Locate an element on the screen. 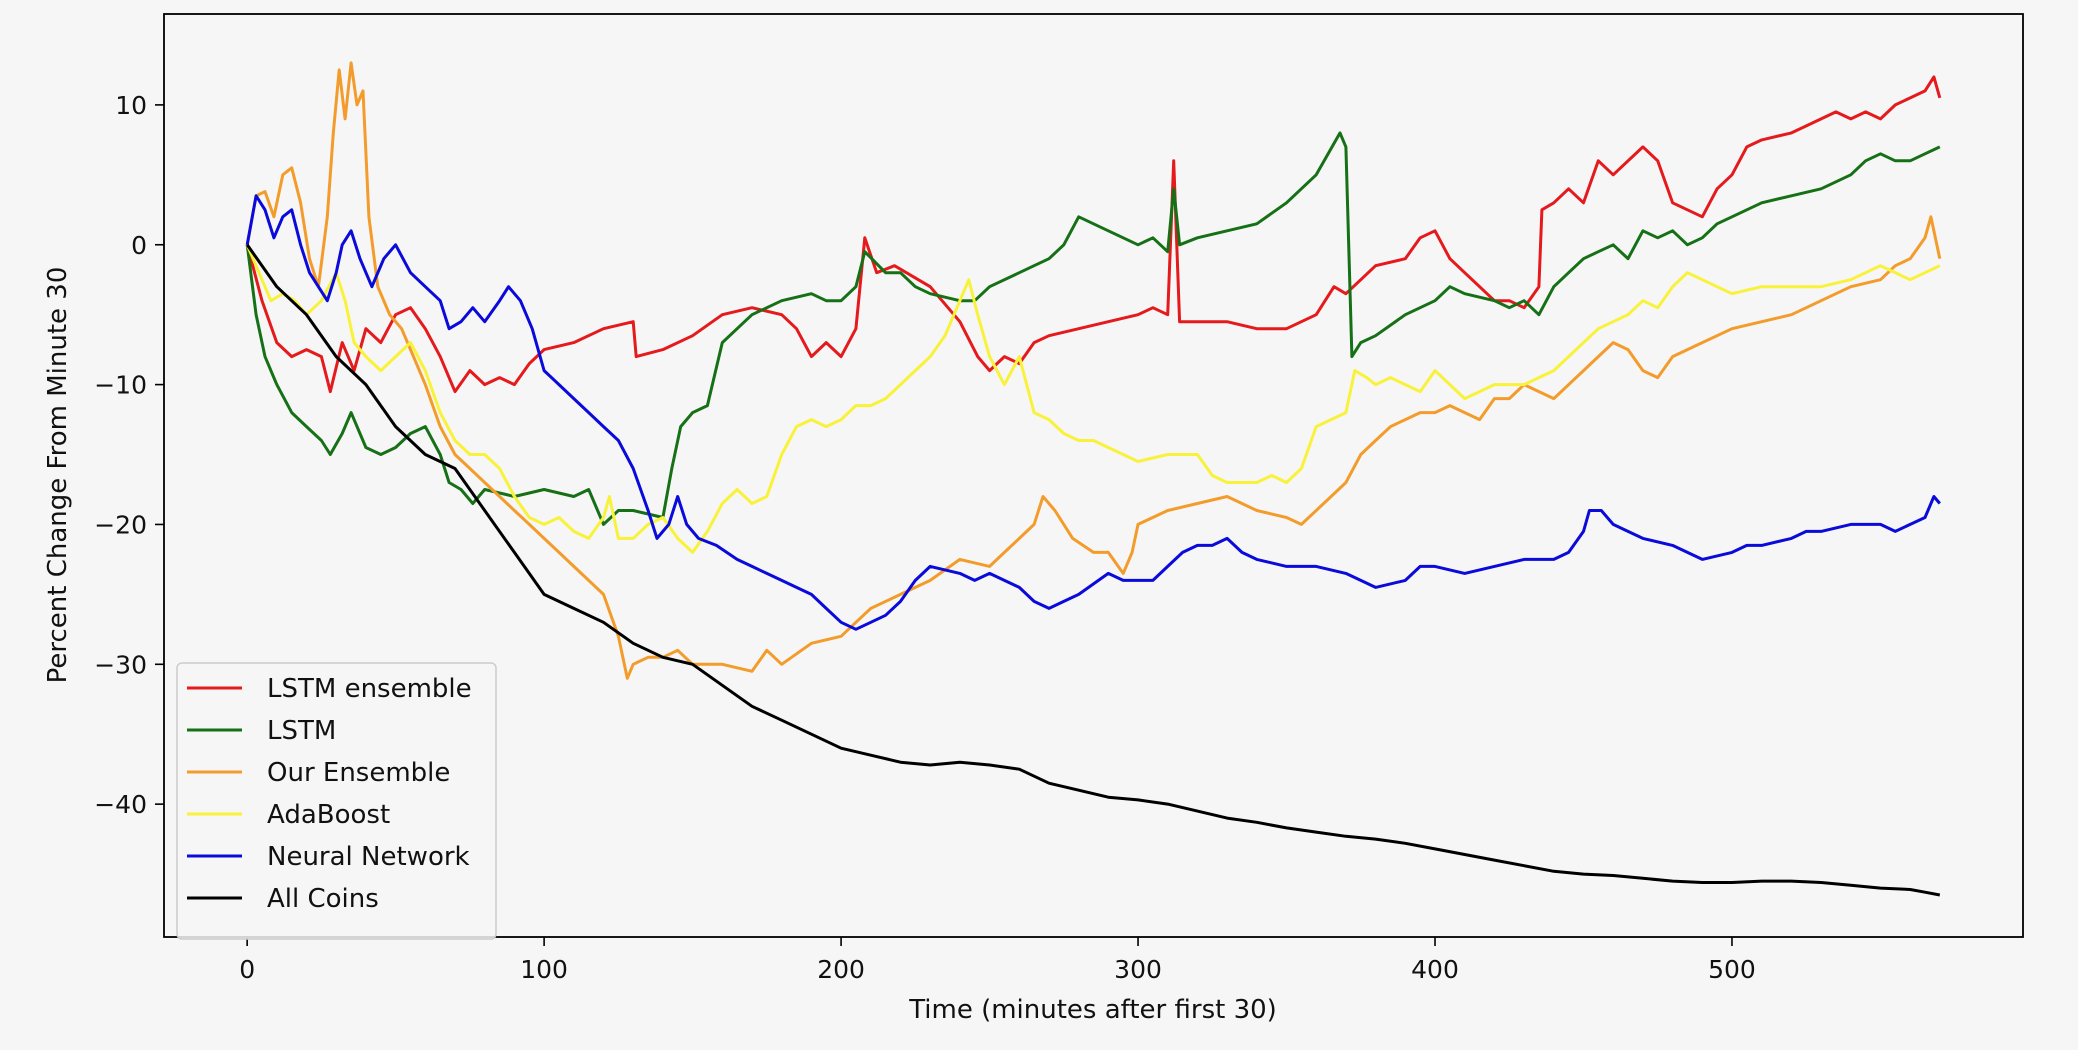 This screenshot has width=2078, height=1050. y-tick-label: 0 is located at coordinates (139, 245).